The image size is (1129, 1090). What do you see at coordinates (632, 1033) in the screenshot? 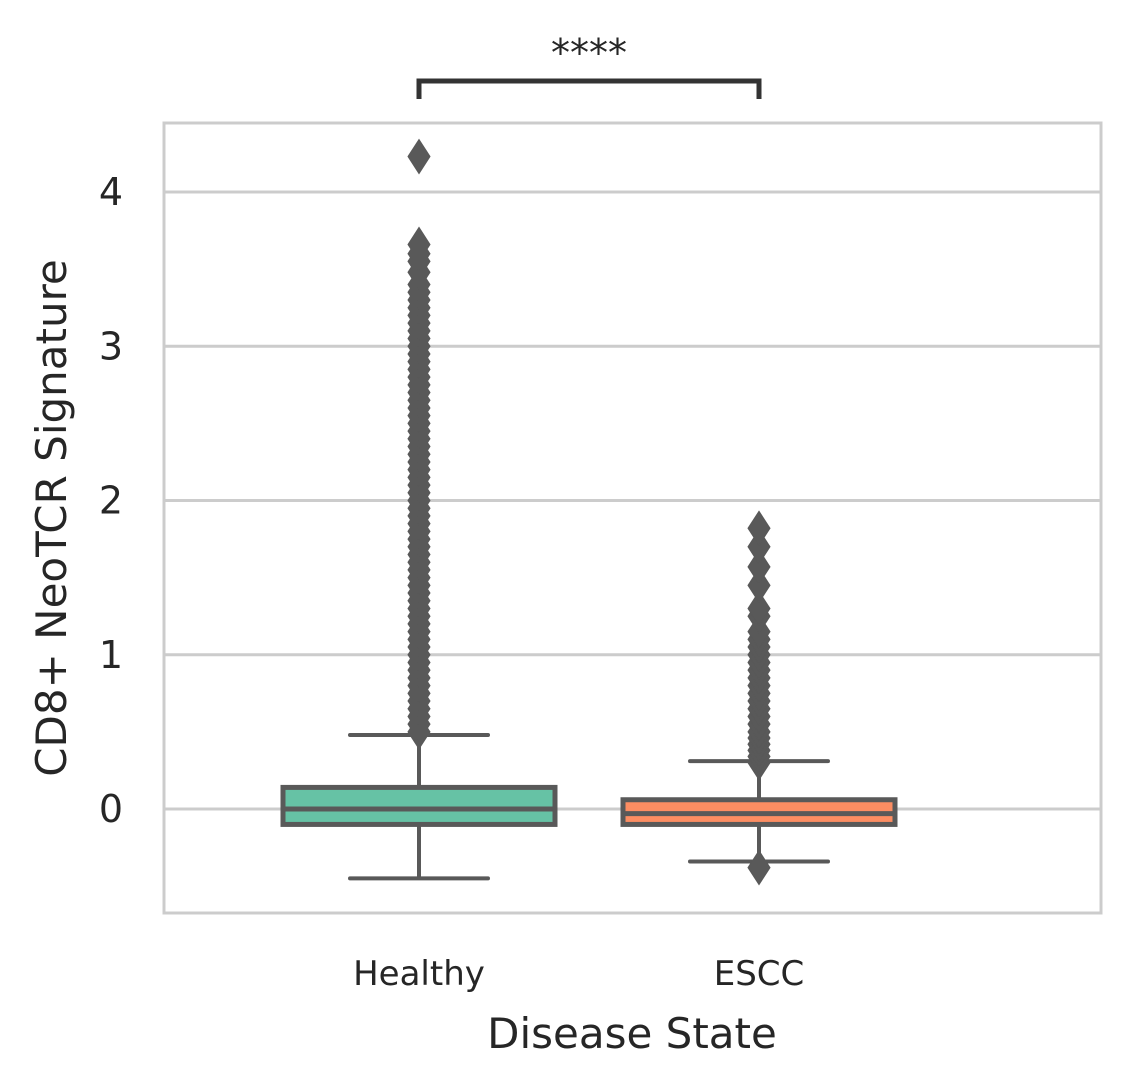
I see `x-axis-title: Disease State` at bounding box center [632, 1033].